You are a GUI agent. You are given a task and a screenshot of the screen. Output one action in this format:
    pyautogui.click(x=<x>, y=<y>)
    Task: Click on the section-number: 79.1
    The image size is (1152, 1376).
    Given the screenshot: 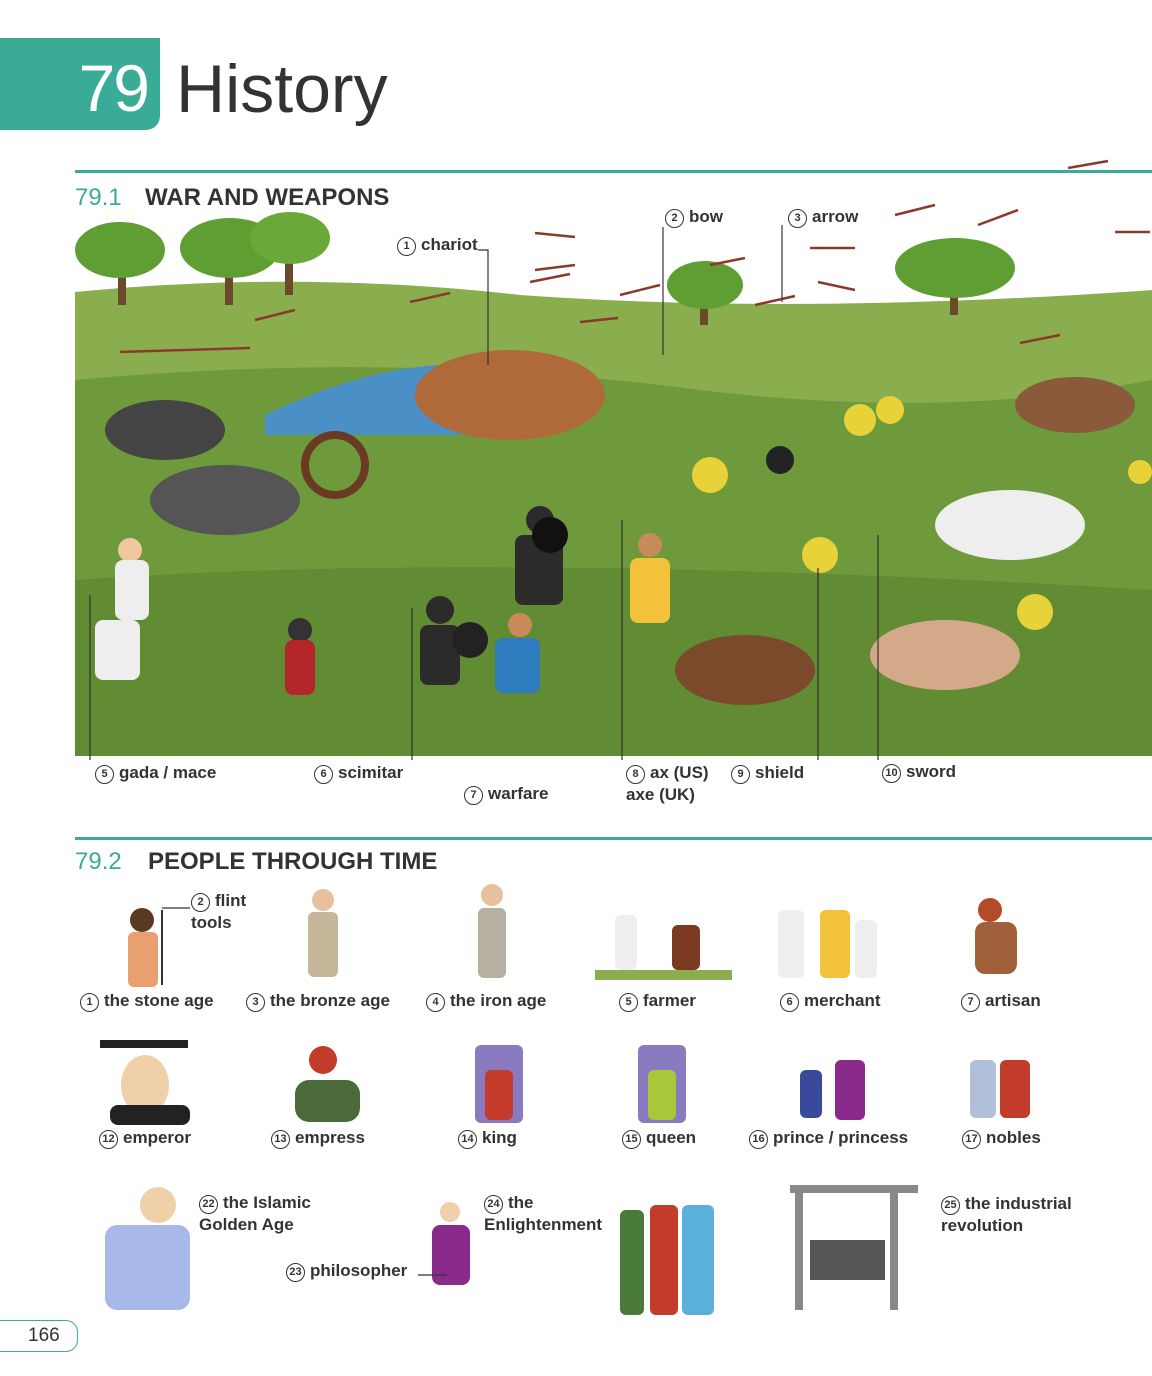 What is the action you would take?
    pyautogui.click(x=98, y=197)
    